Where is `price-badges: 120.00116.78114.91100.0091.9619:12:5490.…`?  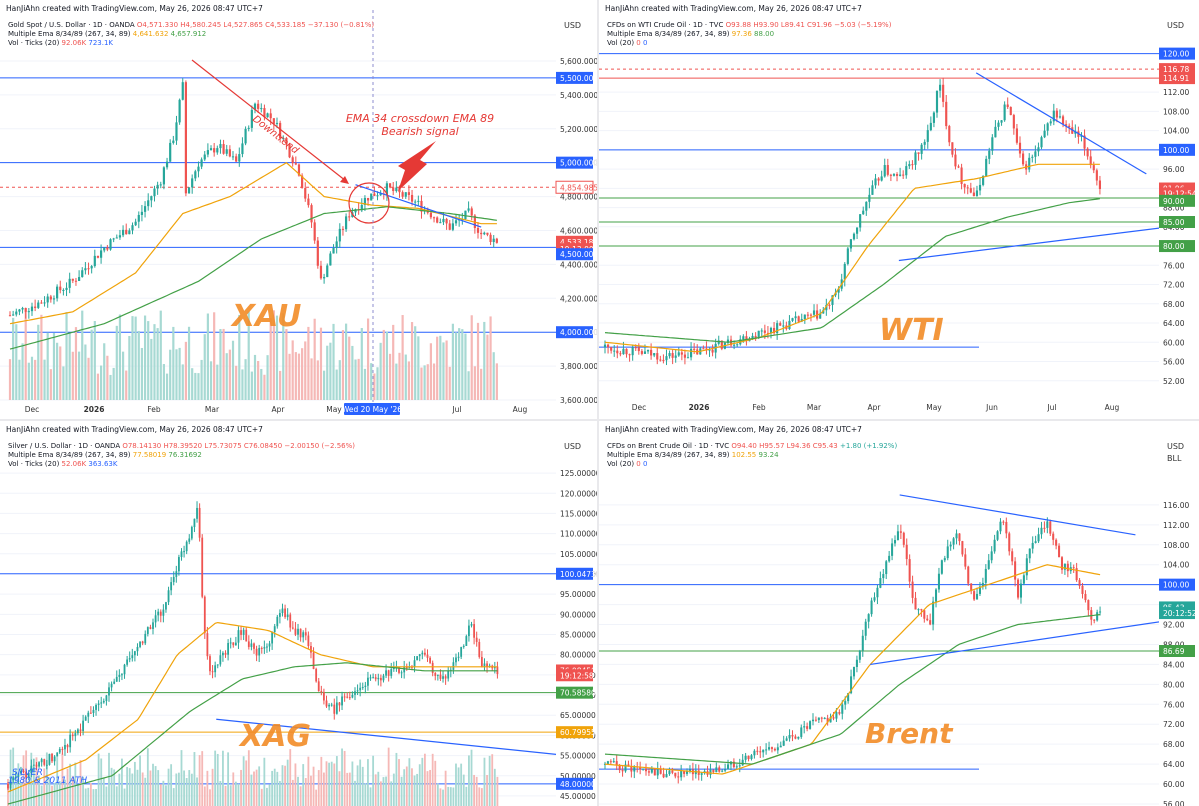 price-badges: 120.00116.78114.91100.0091.9619:12:5490.… is located at coordinates (1178, 150).